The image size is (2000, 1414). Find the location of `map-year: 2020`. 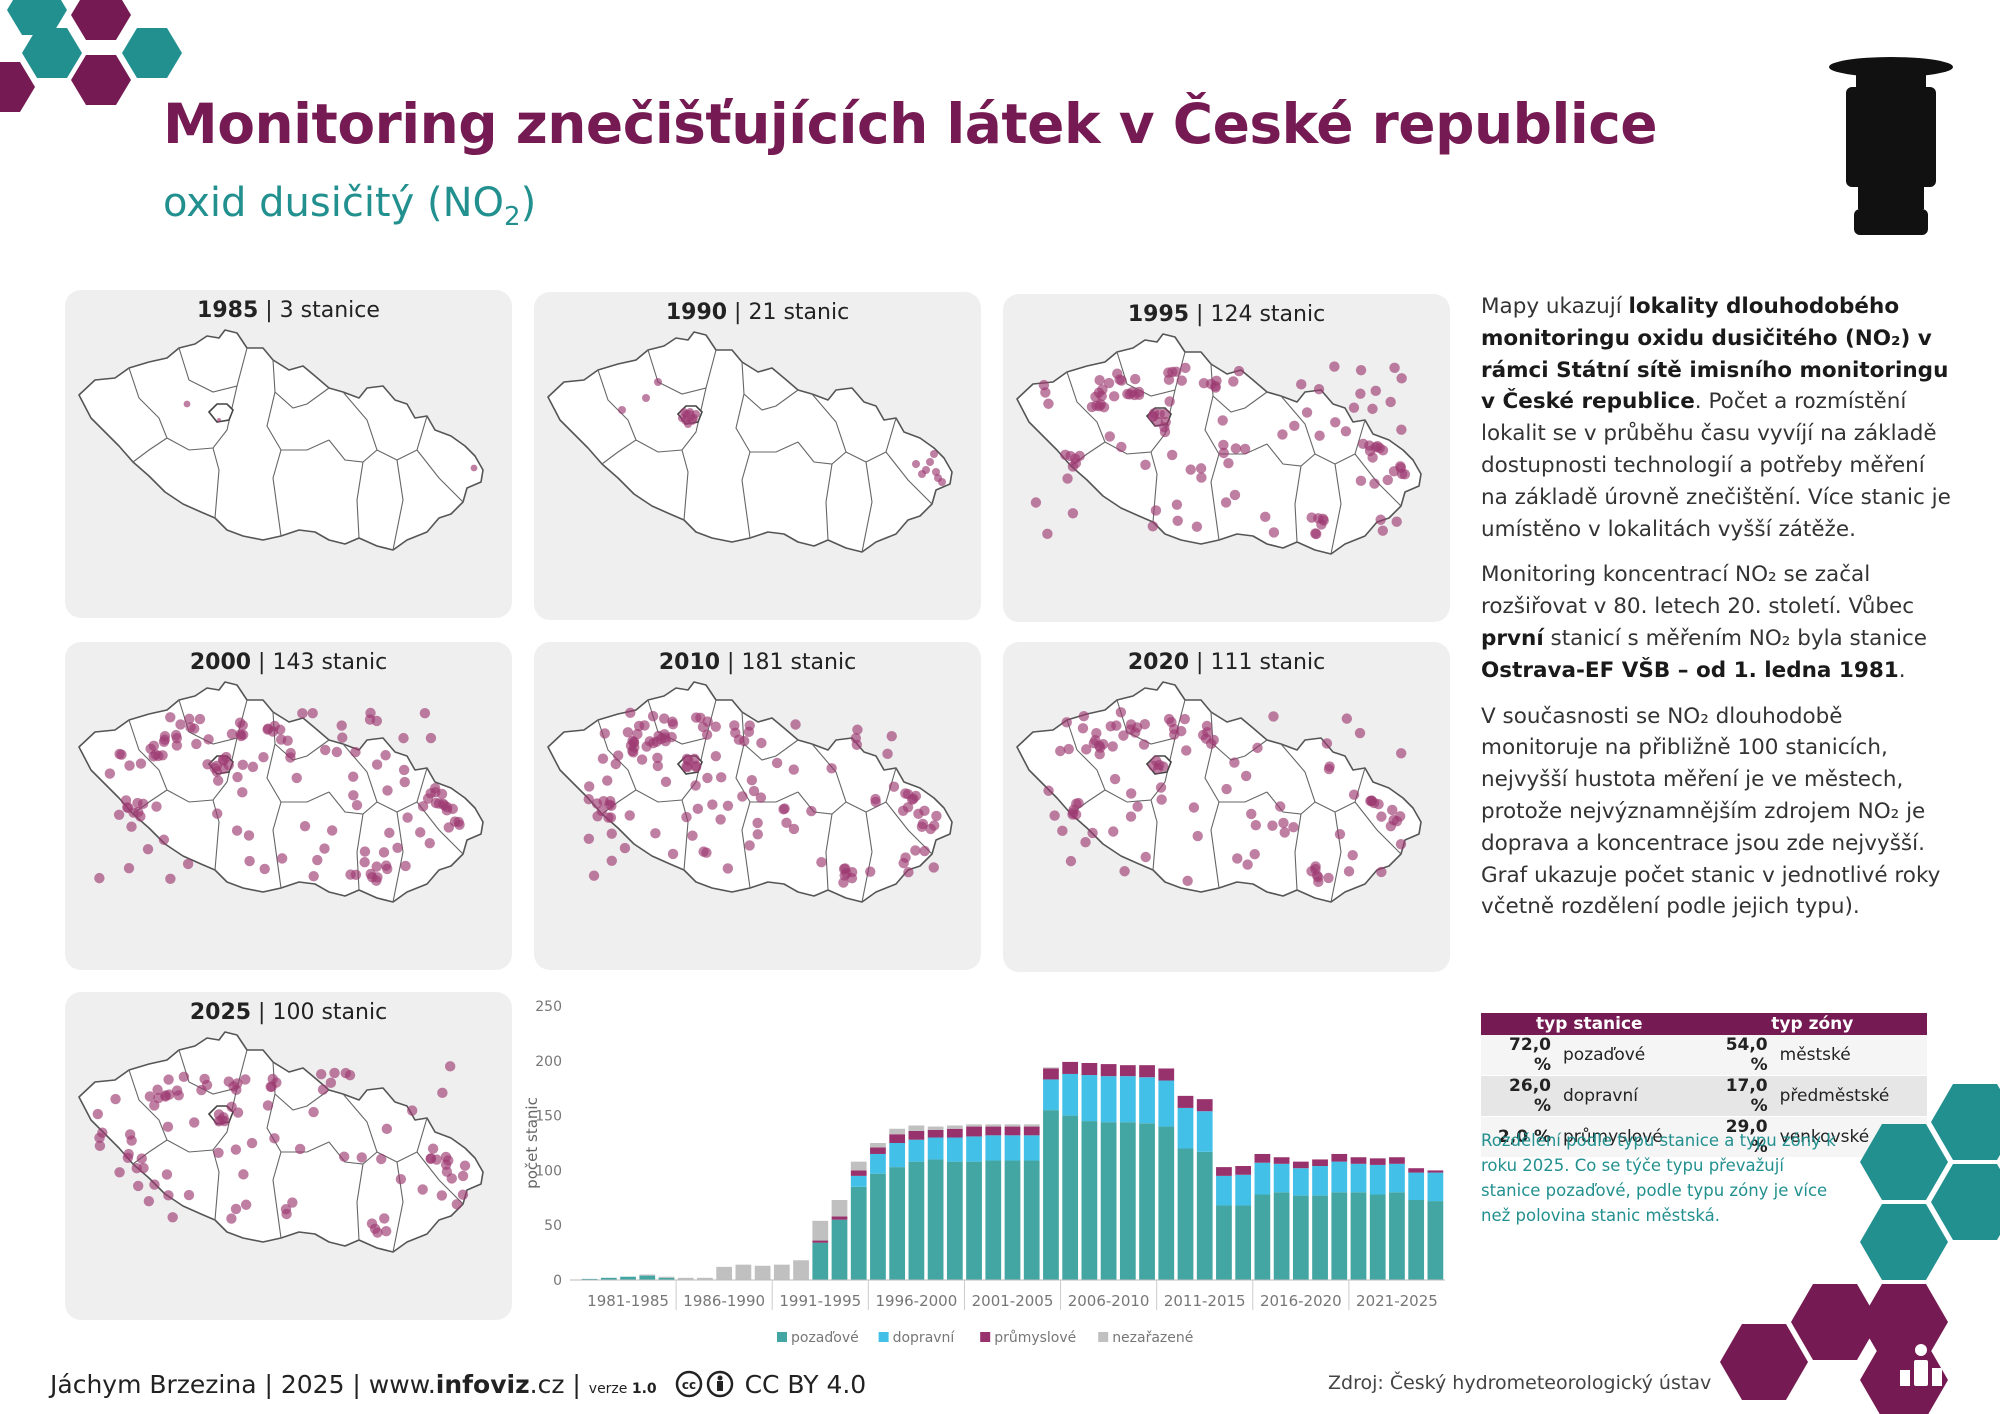

map-year: 2020 is located at coordinates (1158, 662).